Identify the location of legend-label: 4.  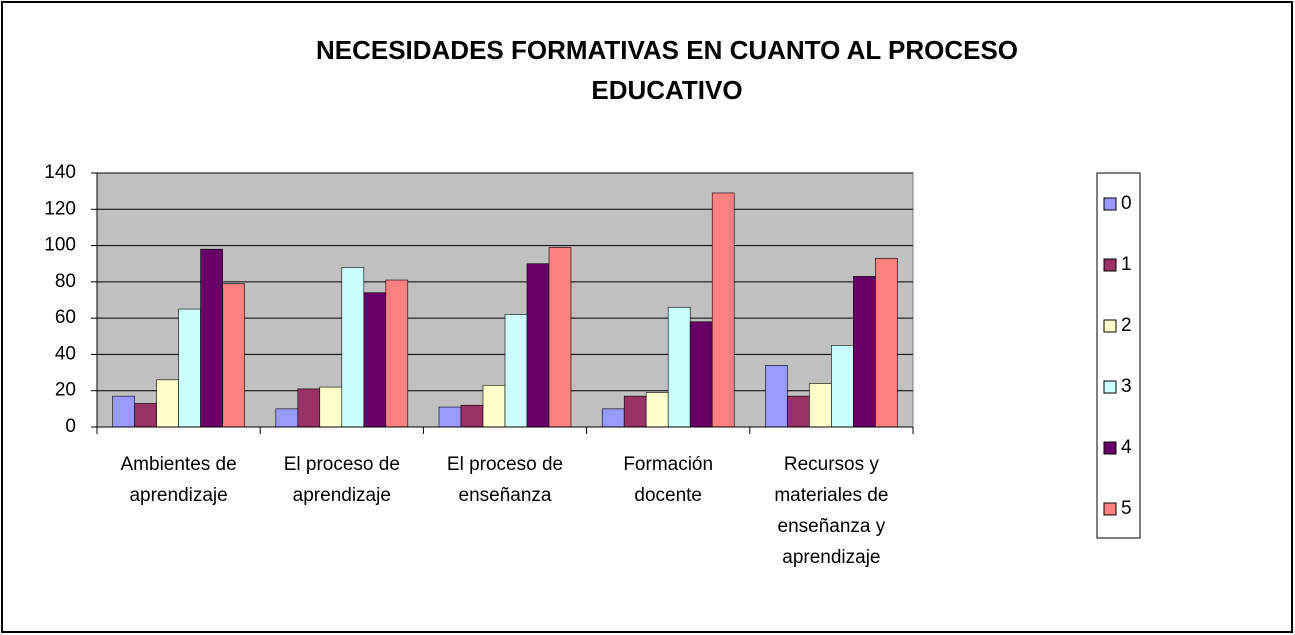
(1126, 447).